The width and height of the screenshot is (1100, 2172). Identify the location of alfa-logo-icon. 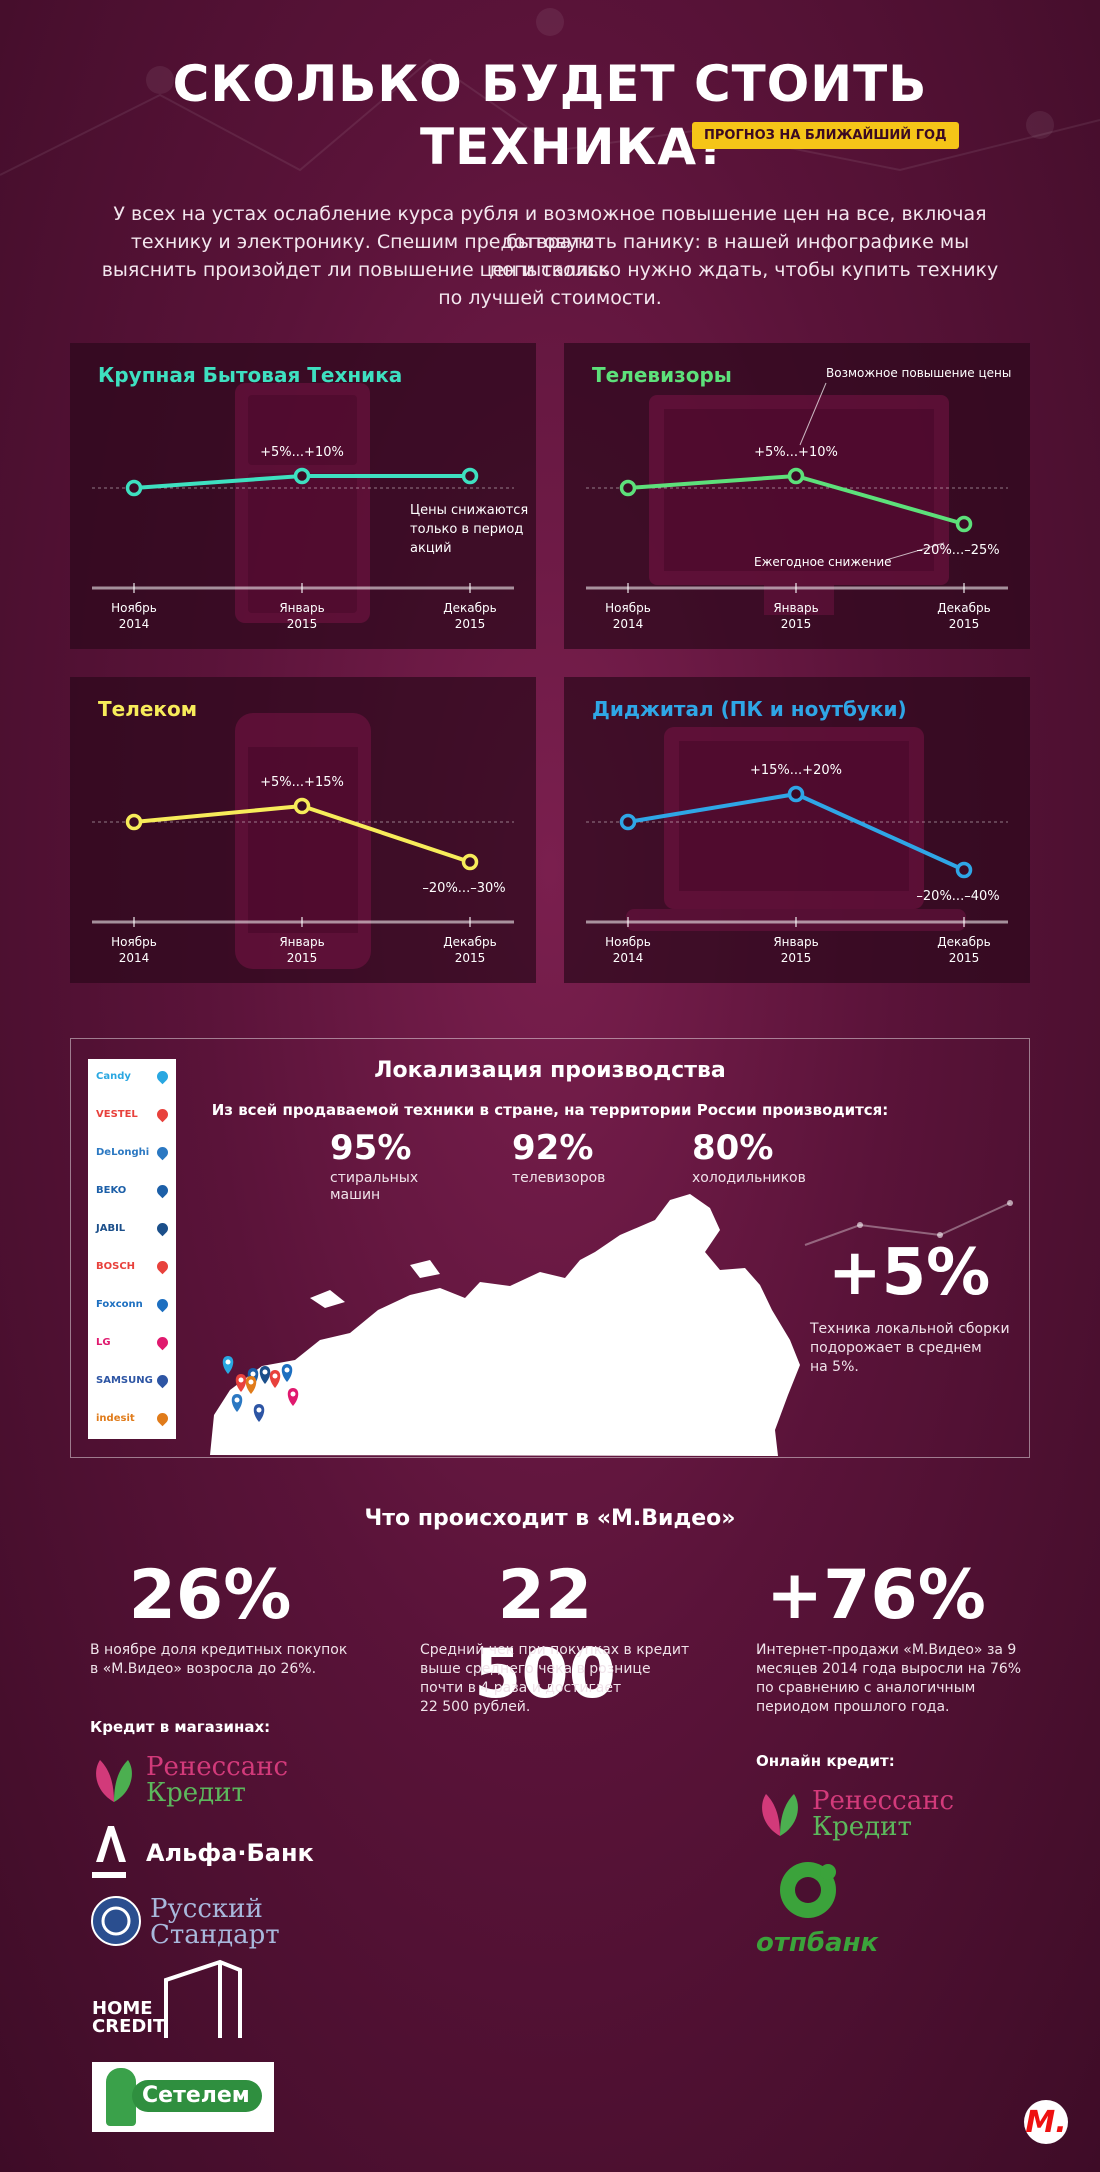
(109, 1852).